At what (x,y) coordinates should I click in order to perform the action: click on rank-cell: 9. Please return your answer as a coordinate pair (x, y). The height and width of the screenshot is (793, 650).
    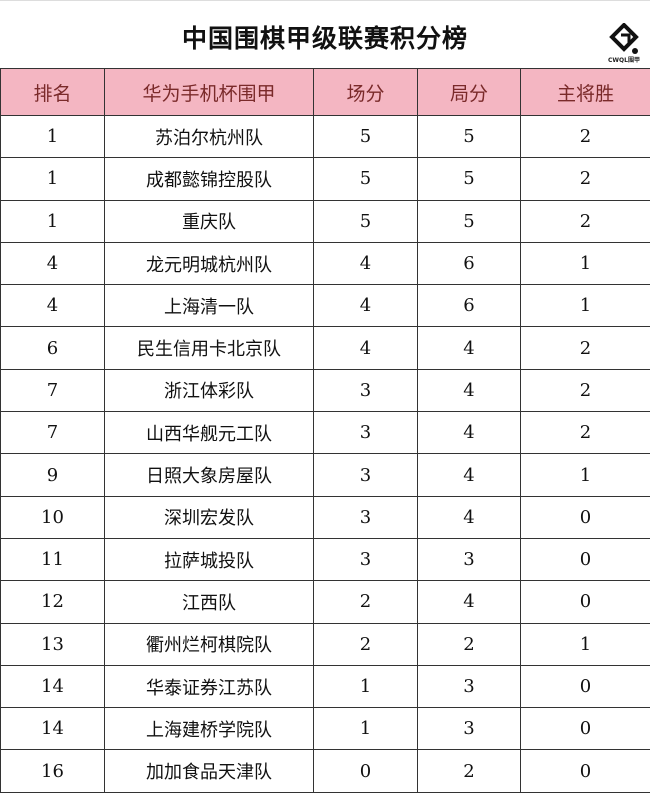
    Looking at the image, I should click on (53, 475).